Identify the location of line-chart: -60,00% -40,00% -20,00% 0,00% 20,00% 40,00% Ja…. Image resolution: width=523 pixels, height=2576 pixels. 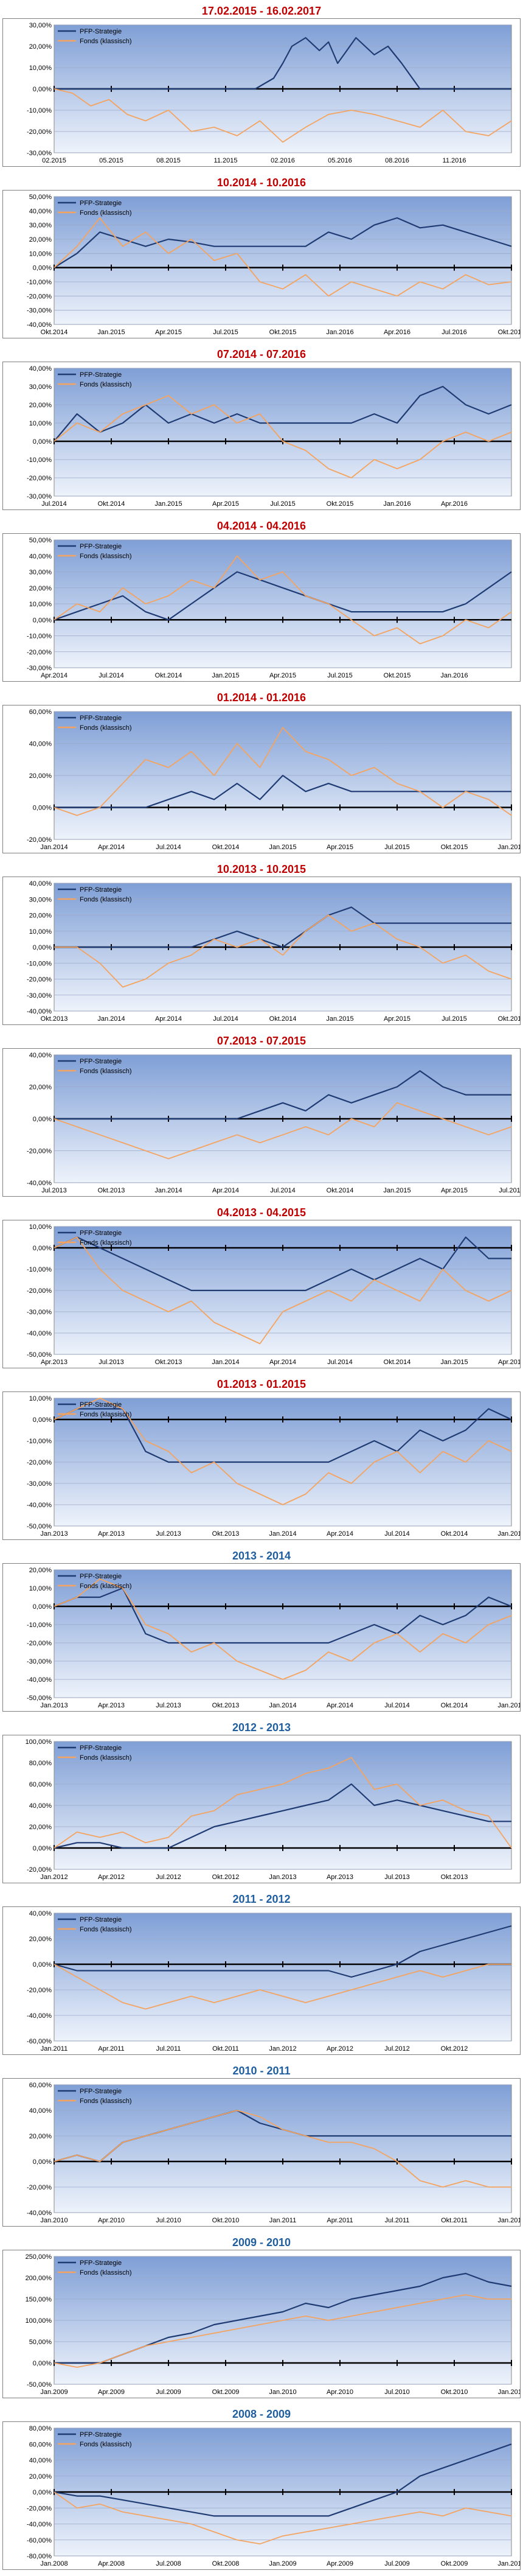
(269, 1981).